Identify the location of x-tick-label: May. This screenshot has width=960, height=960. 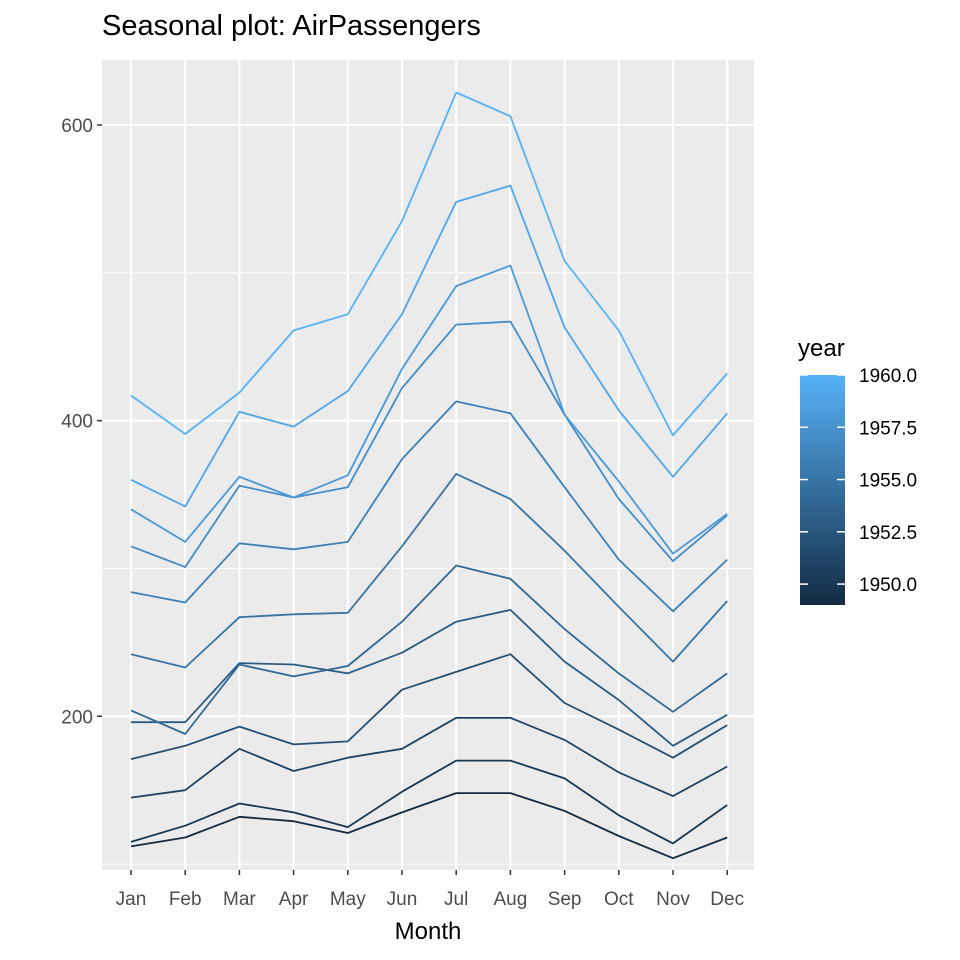
(348, 899).